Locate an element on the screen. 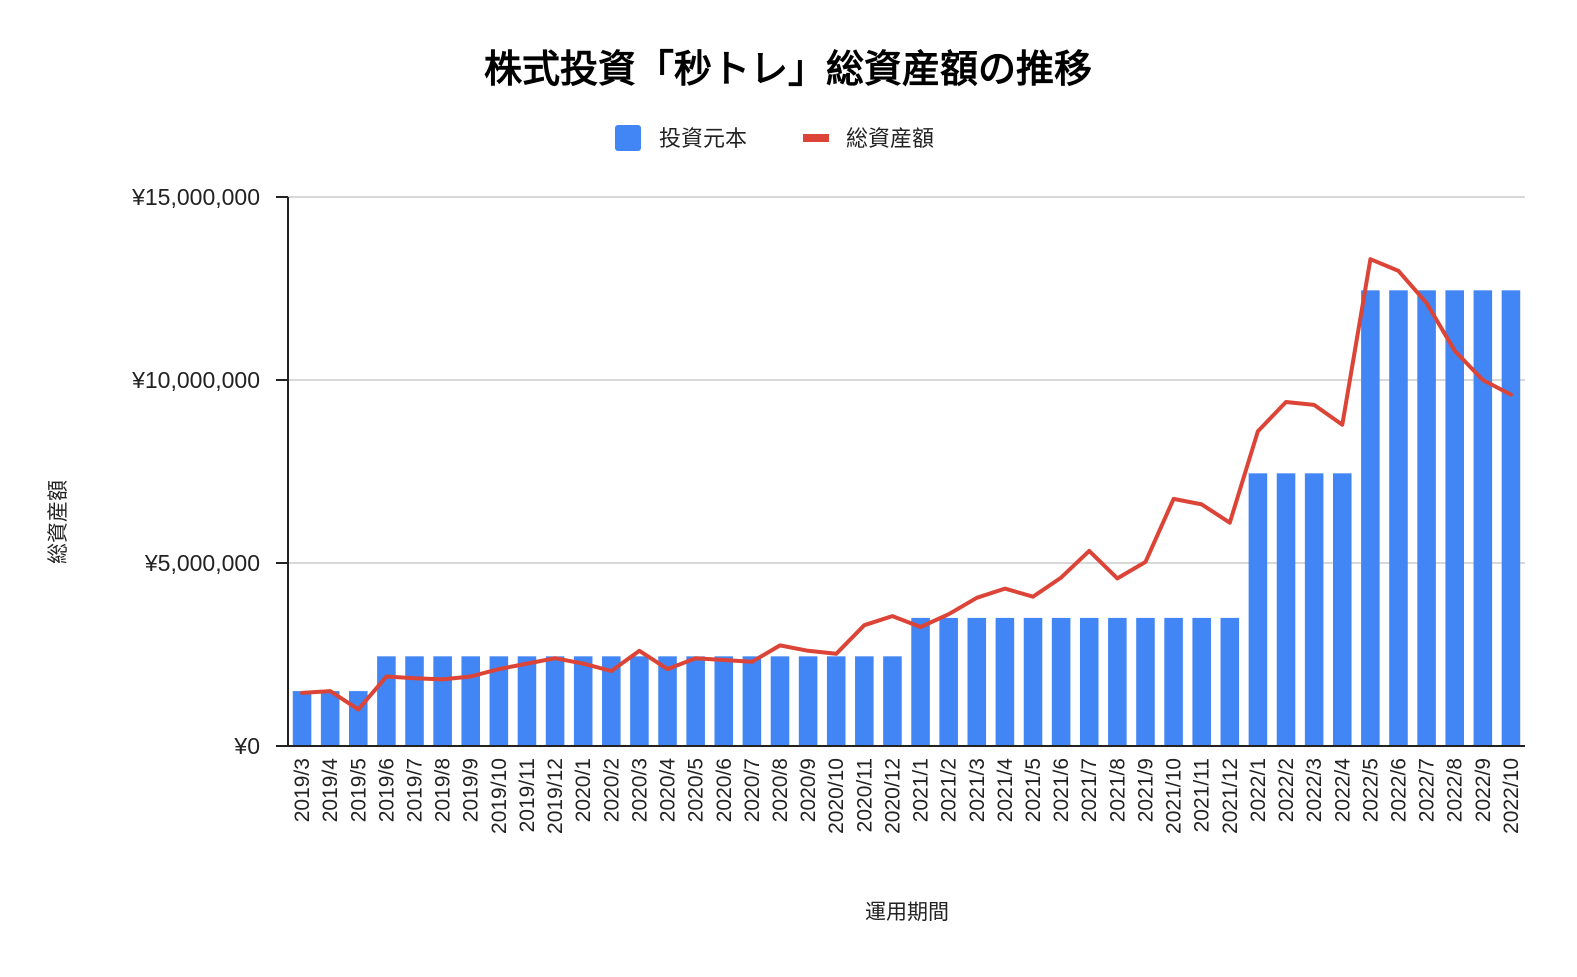 The width and height of the screenshot is (1577, 977). x-tick-label: 2022/10 is located at coordinates (1511, 796).